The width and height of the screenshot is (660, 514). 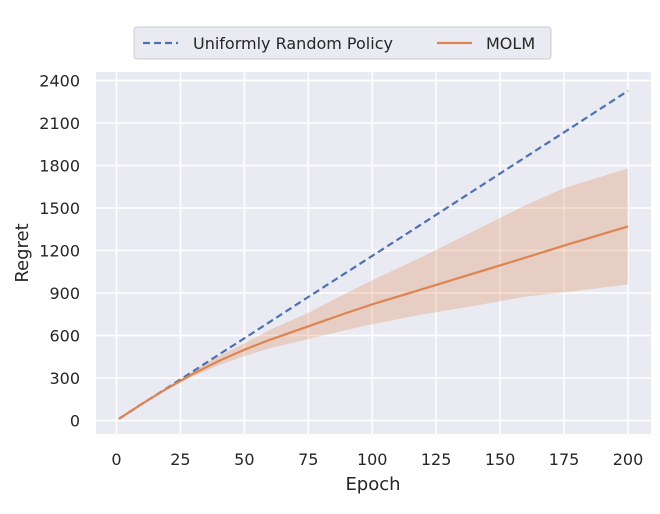 I want to click on legend-box, so click(x=342, y=43).